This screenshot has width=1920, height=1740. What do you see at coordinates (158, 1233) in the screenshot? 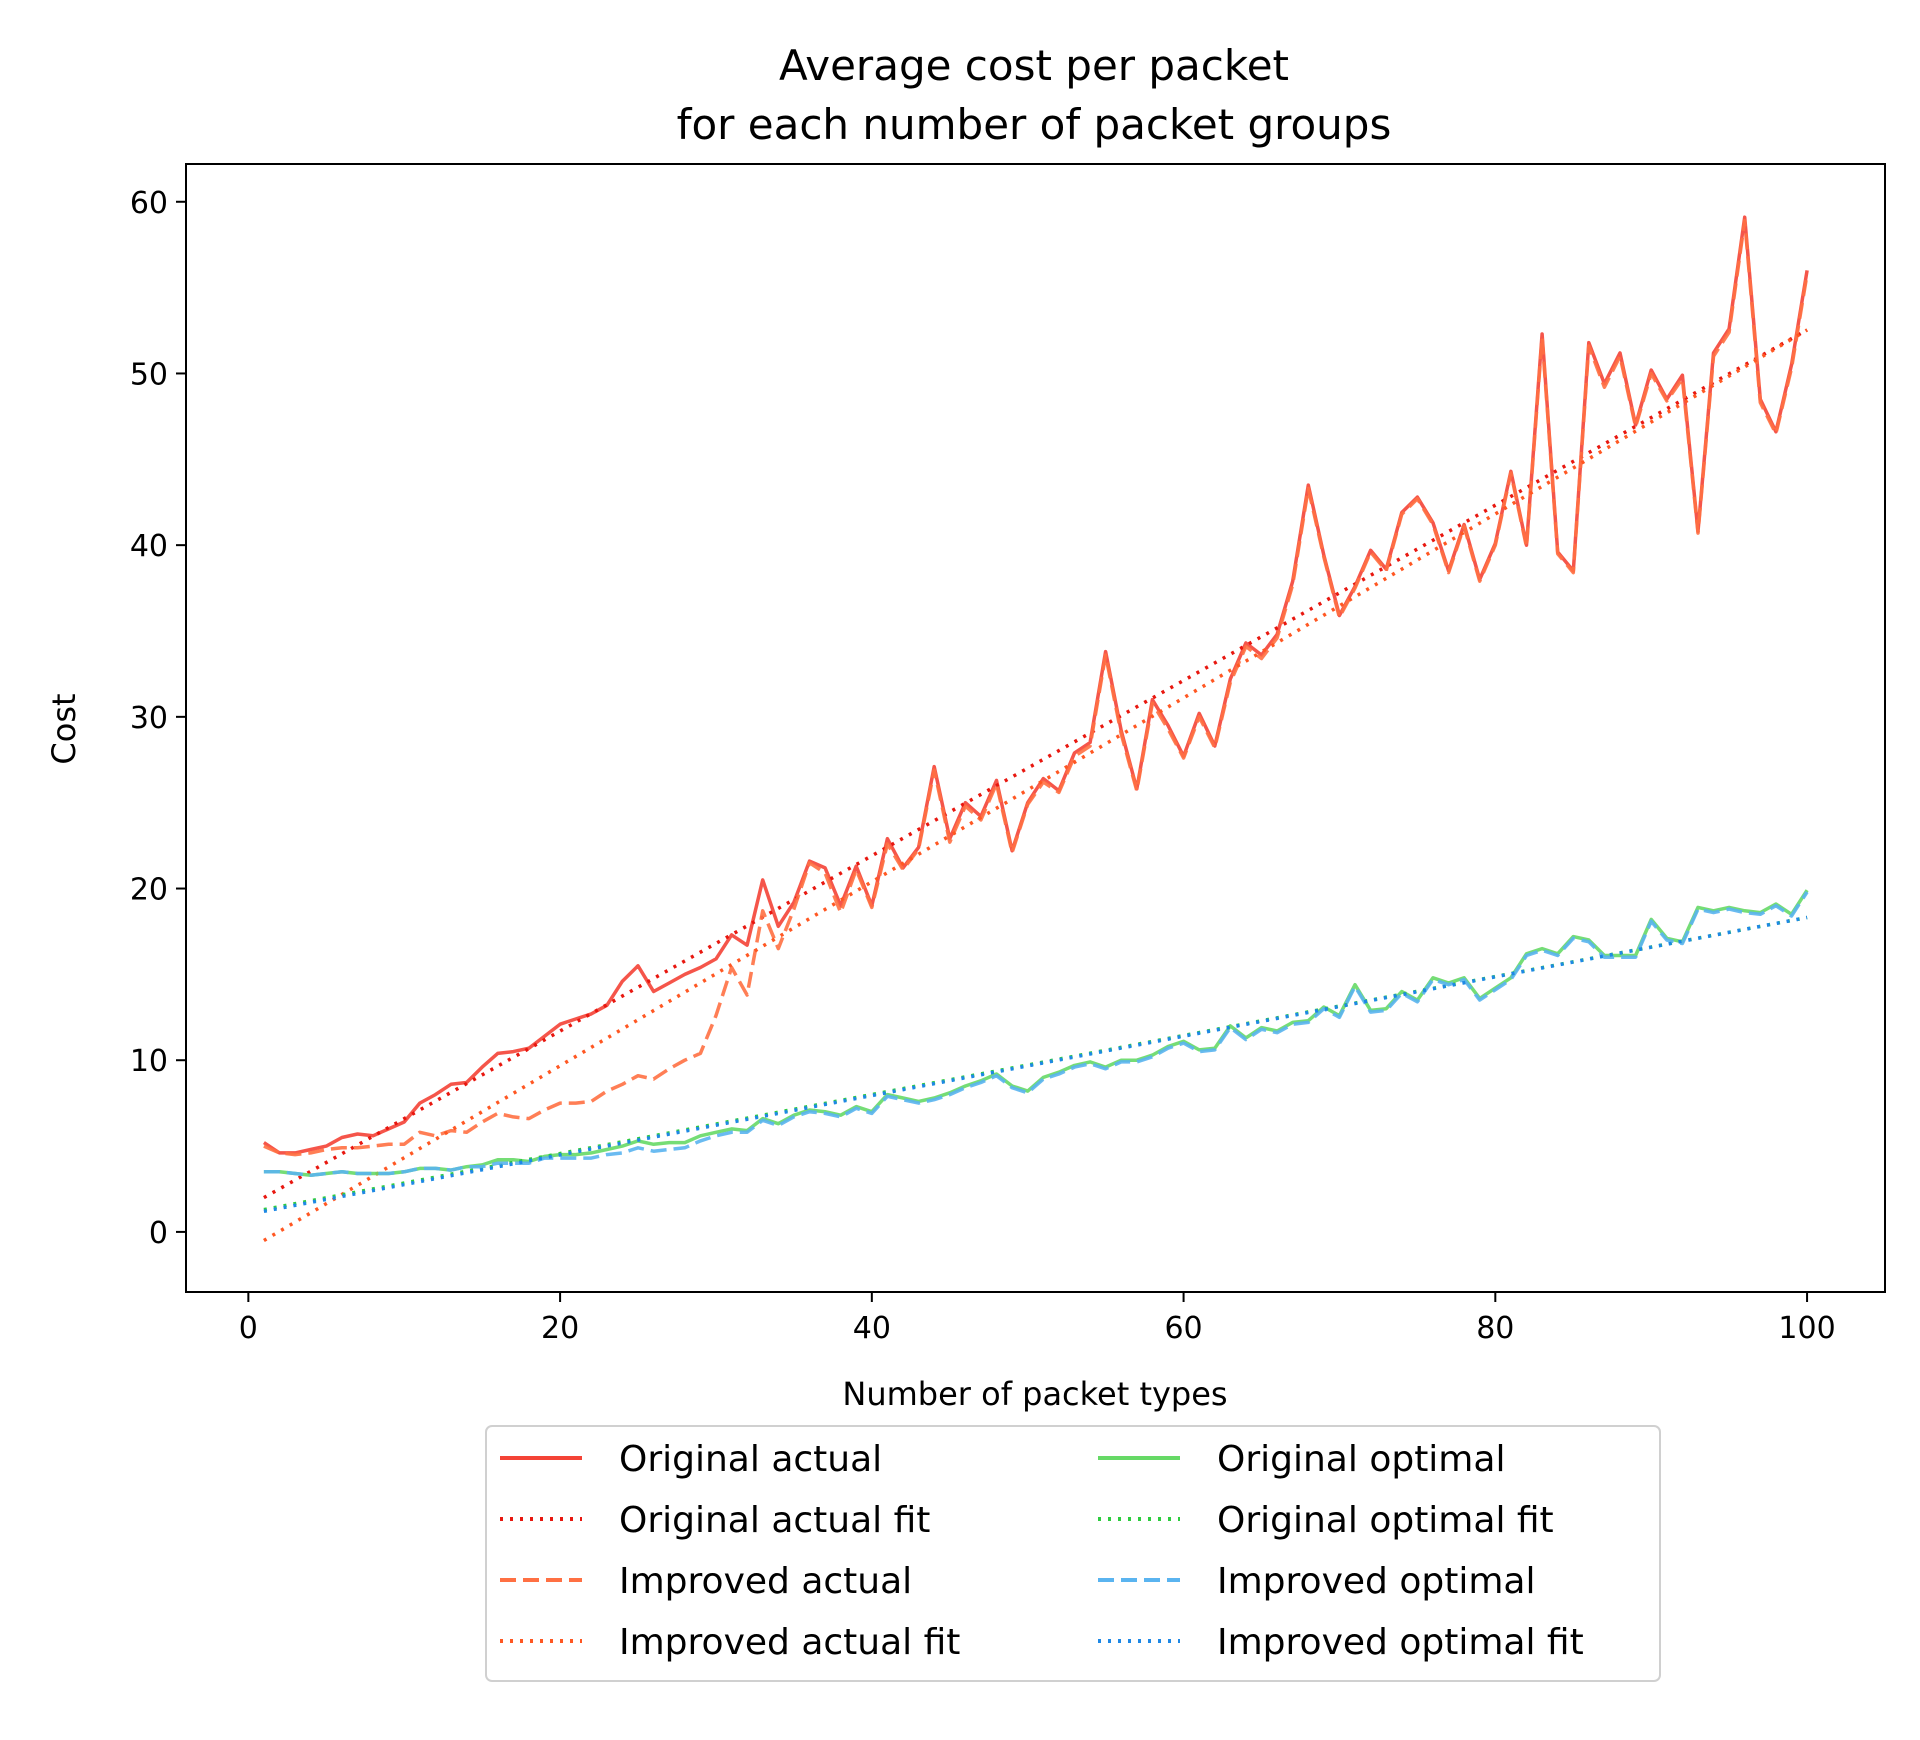
I see `y-tick-label: 0` at bounding box center [158, 1233].